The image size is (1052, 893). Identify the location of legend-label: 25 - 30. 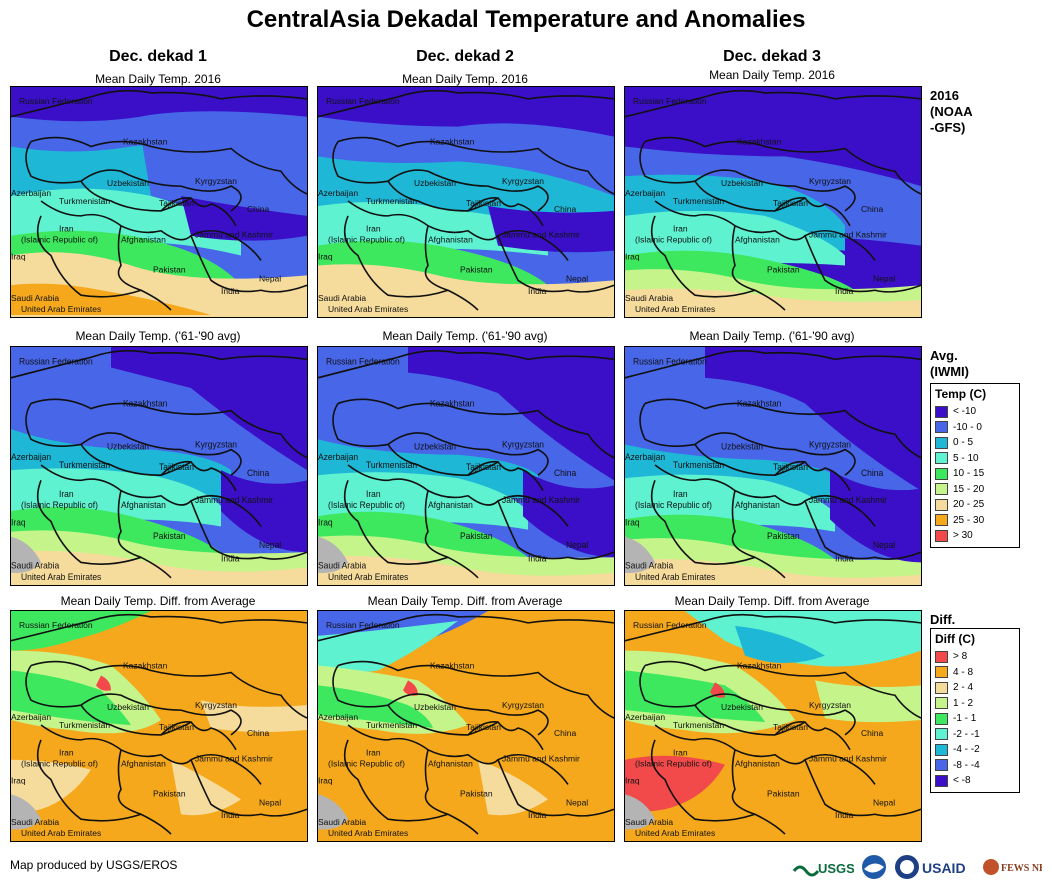
(969, 520).